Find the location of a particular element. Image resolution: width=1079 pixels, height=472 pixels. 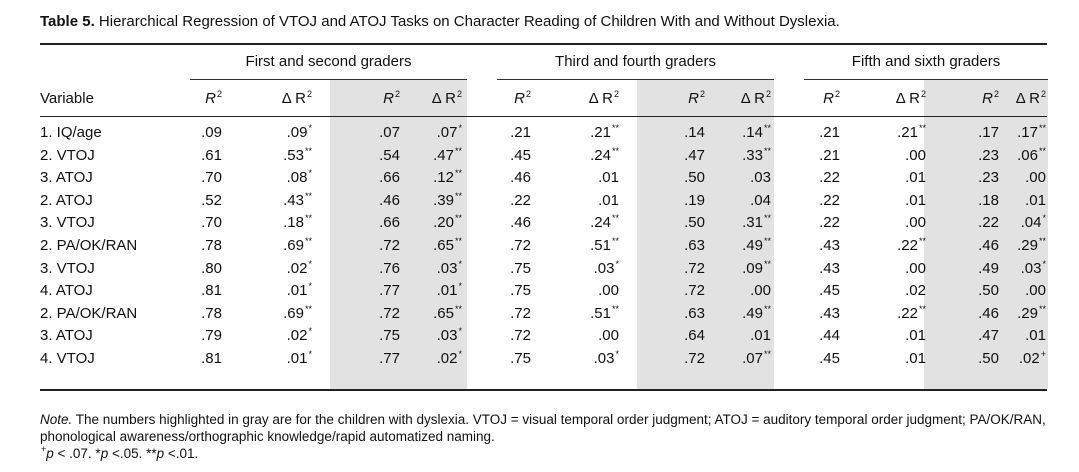

cell-value: .21 is located at coordinates (600, 132).